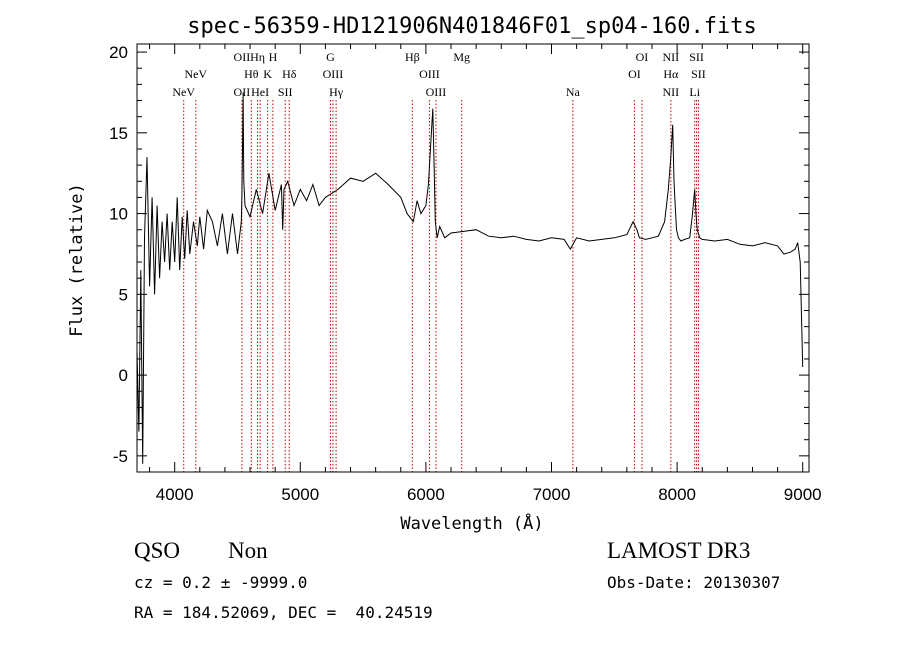 This screenshot has height=649, width=900. Describe the element at coordinates (248, 550) in the screenshot. I see `object-subclass: Non` at that location.